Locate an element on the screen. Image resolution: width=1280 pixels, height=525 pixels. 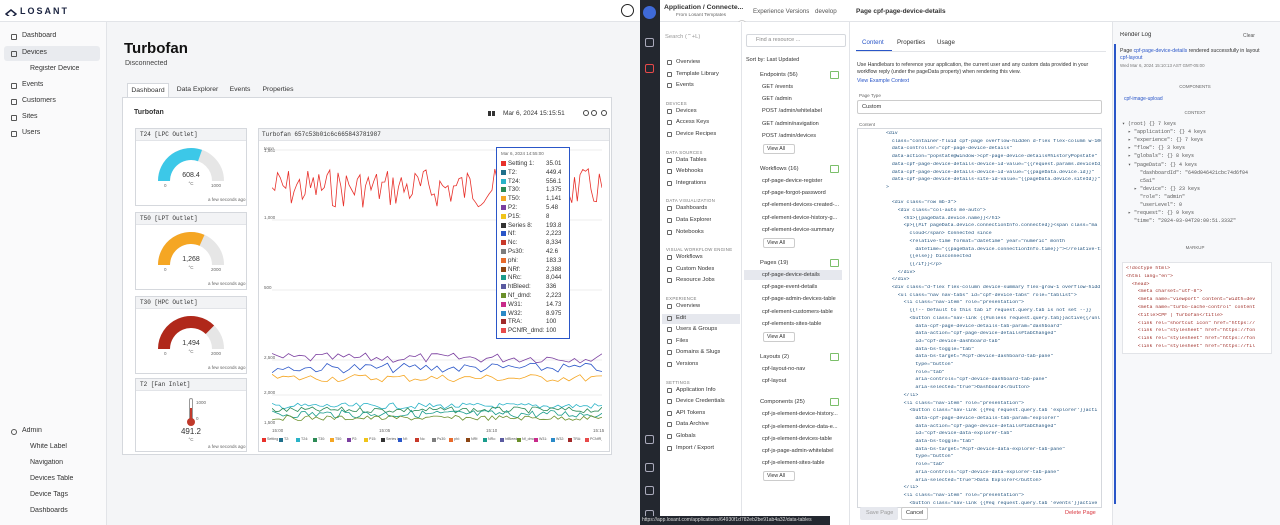
nav-item: Device Recipes is located at coordinates (696, 134).